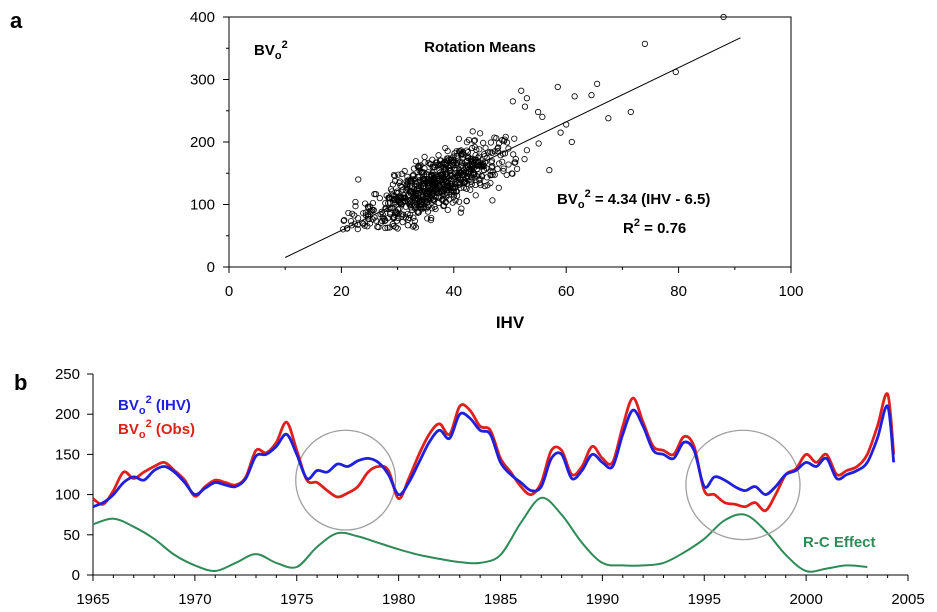  Describe the element at coordinates (202, 205) in the screenshot. I see `y-tick-label: 100` at that location.